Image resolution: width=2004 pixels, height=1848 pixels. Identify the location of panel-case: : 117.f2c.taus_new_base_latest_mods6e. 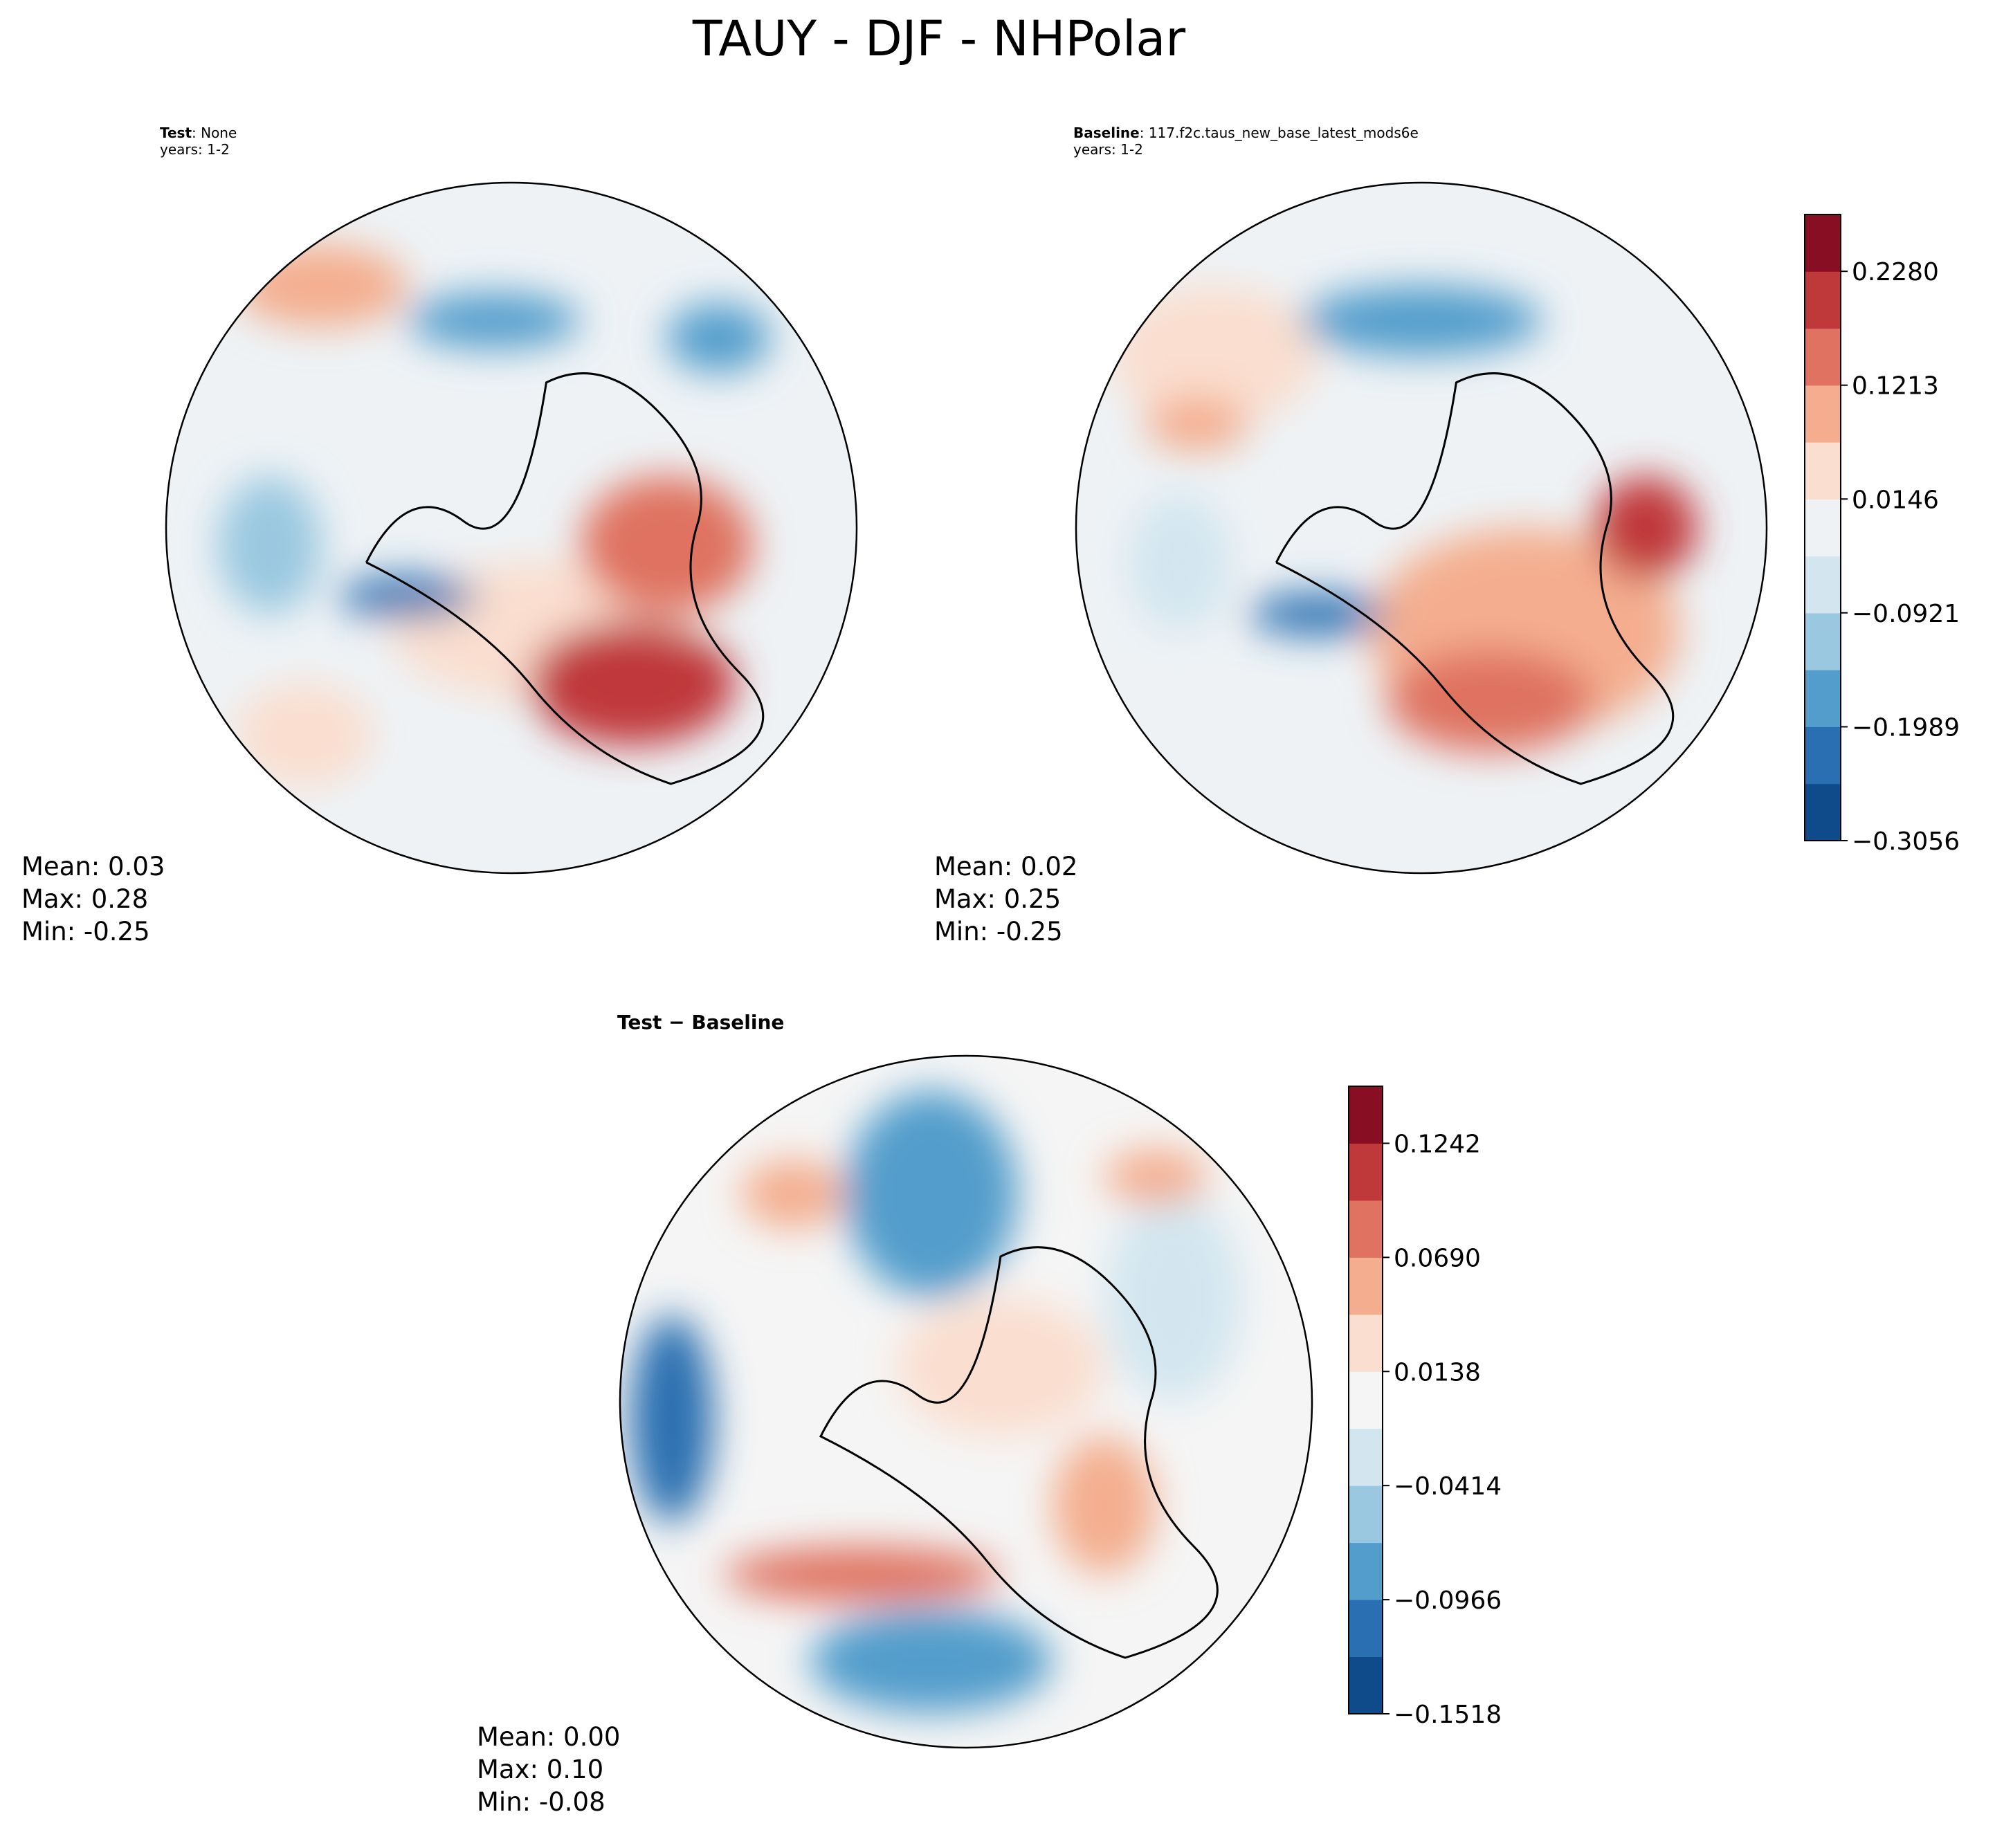
(1279, 133).